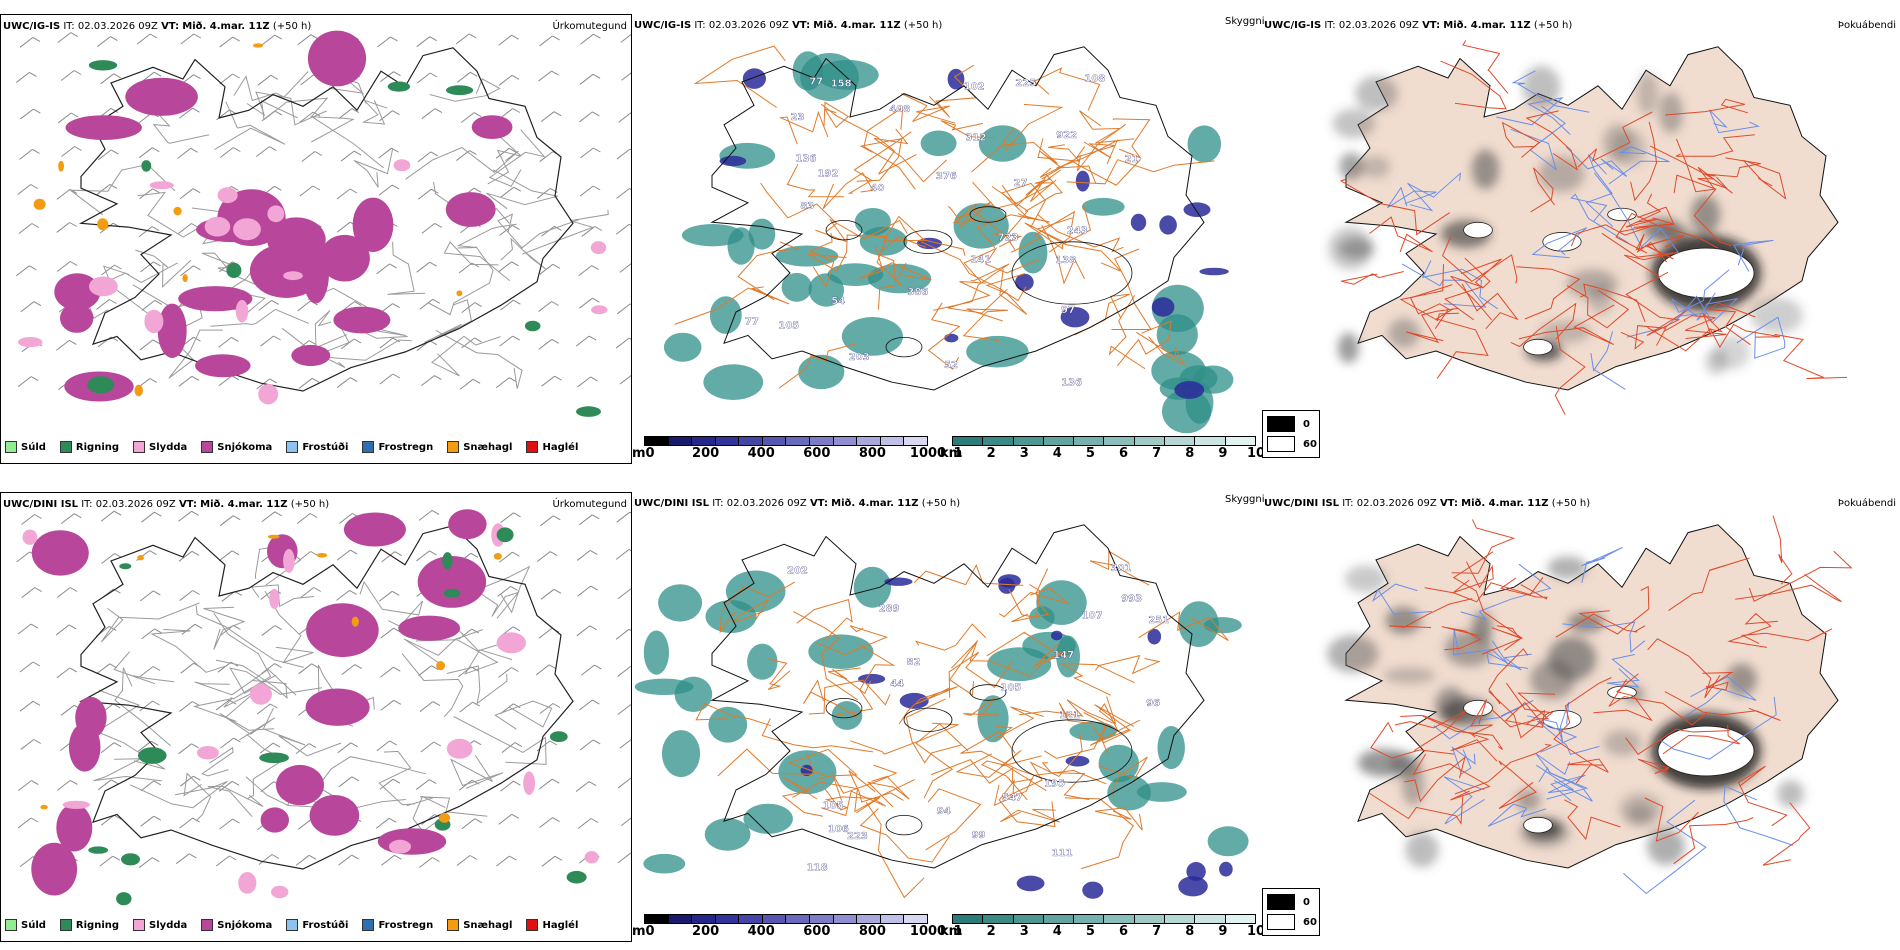 This screenshot has width=1900, height=950. Describe the element at coordinates (1254, 931) in the screenshot. I see `colorbar-tick: 10` at that location.